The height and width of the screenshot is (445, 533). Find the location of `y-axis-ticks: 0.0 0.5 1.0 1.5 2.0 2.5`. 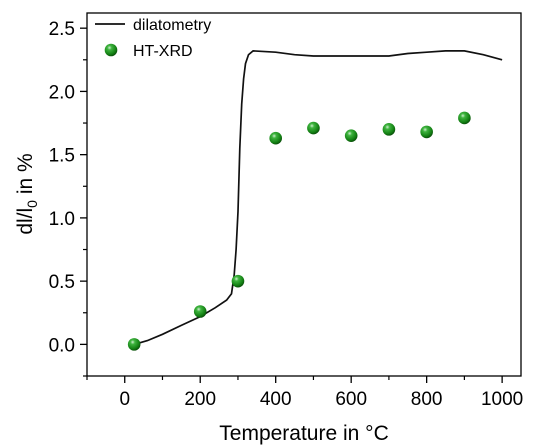

y-axis-ticks: 0.0 0.5 1.0 1.5 2.0 2.5 is located at coordinates (68, 198).